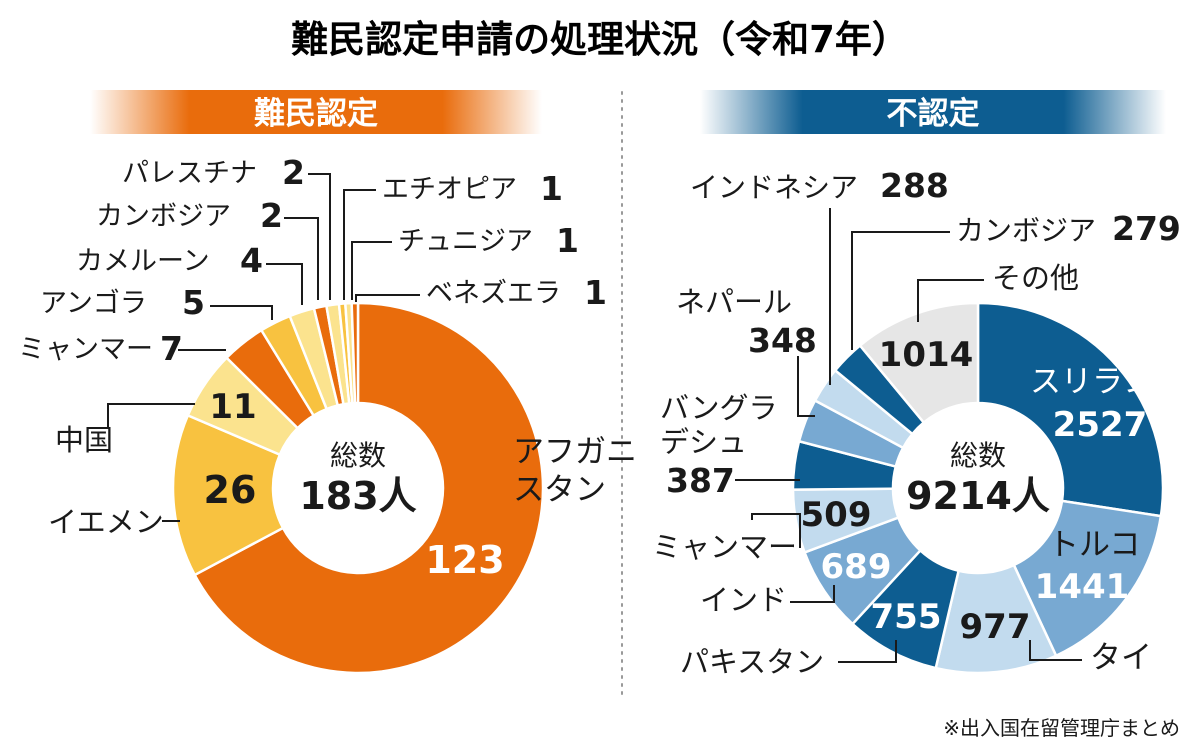 The width and height of the screenshot is (1200, 753). I want to click on left-label-yemen-value: 26, so click(230, 490).